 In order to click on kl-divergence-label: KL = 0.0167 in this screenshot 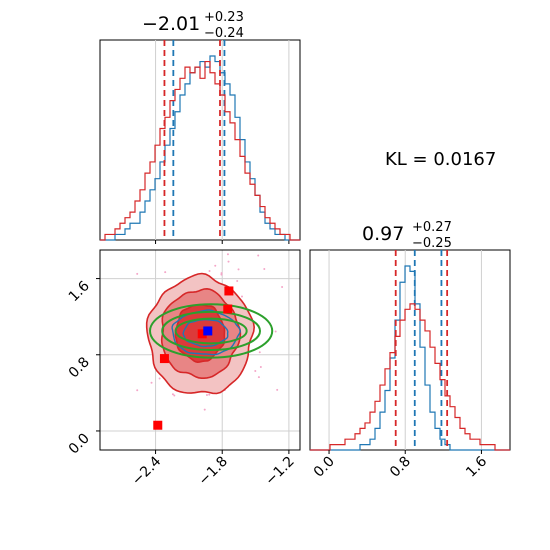, I will do `click(440, 159)`.